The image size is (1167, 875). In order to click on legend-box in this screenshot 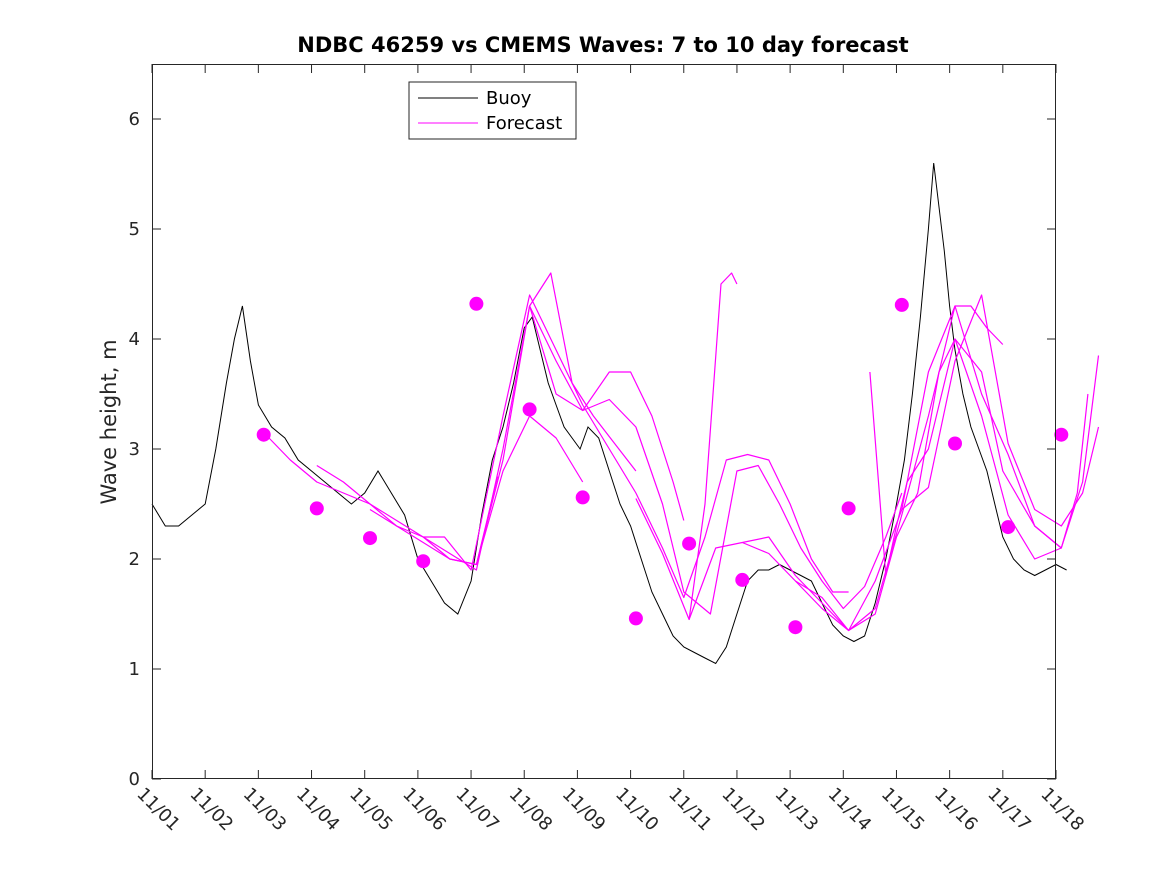, I will do `click(492, 110)`.